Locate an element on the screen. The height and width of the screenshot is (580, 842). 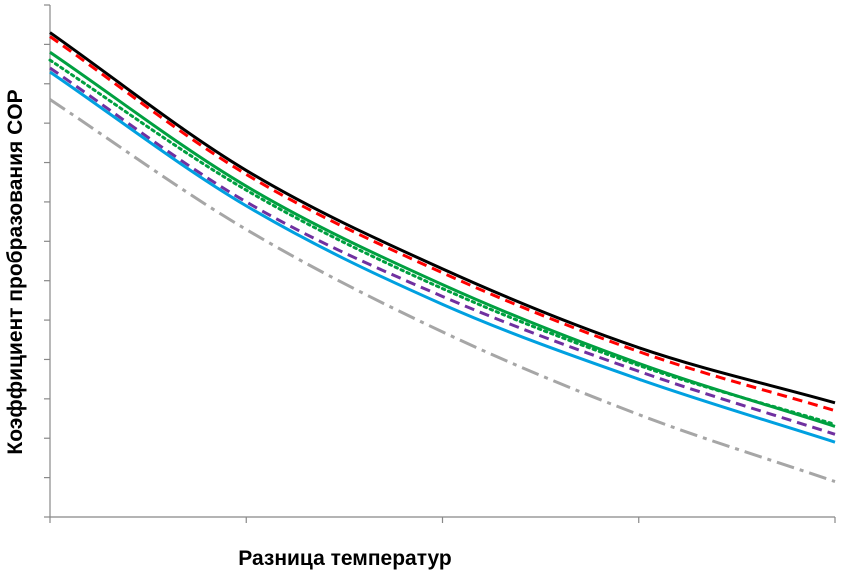
x-axis-title: Разница температур is located at coordinates (345, 558).